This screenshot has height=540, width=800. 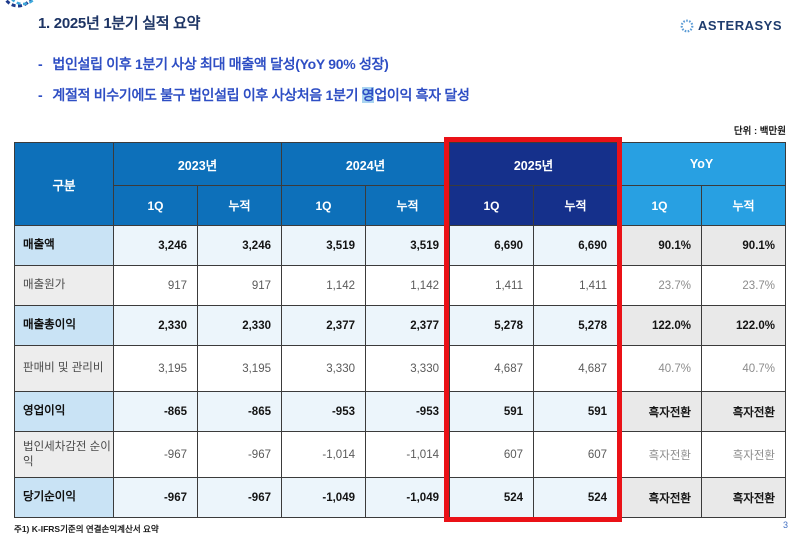 I want to click on bullet-item: - 법인설립 이후 1분기 사상 최대 매출액 달성(YoY 90% 성장), so click(x=254, y=64).